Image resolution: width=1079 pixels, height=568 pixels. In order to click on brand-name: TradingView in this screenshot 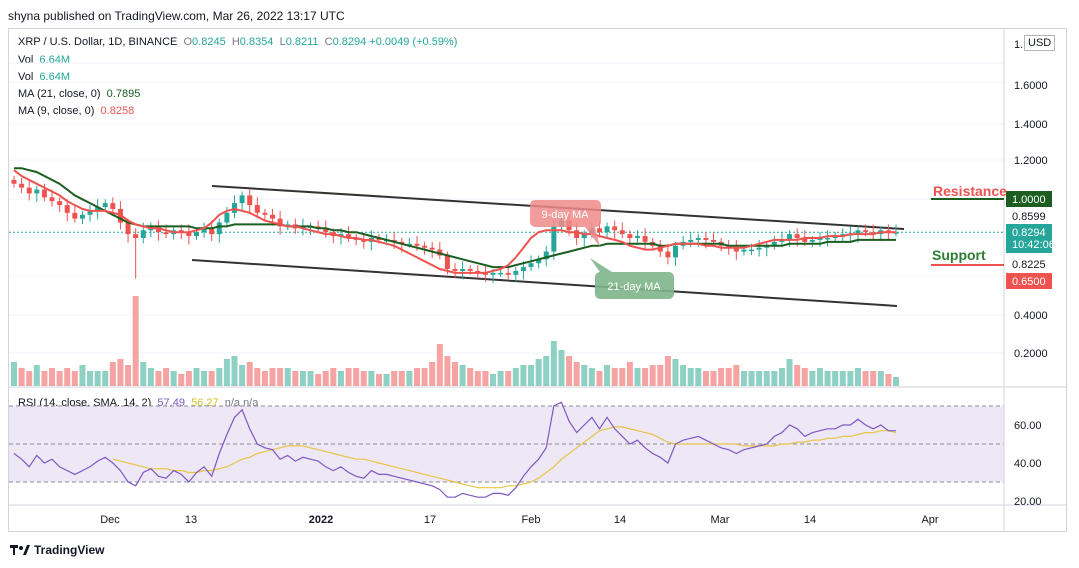, I will do `click(69, 550)`.